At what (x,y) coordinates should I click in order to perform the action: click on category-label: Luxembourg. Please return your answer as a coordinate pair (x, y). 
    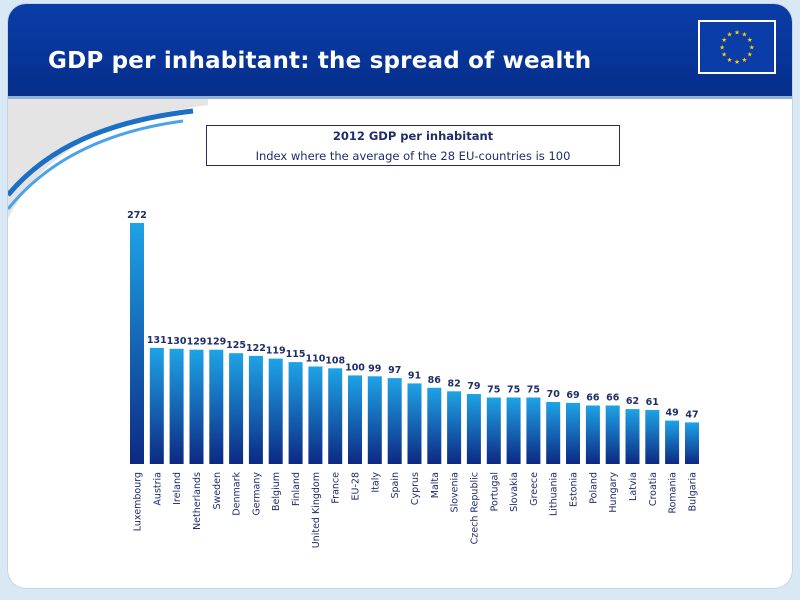
    Looking at the image, I should click on (138, 501).